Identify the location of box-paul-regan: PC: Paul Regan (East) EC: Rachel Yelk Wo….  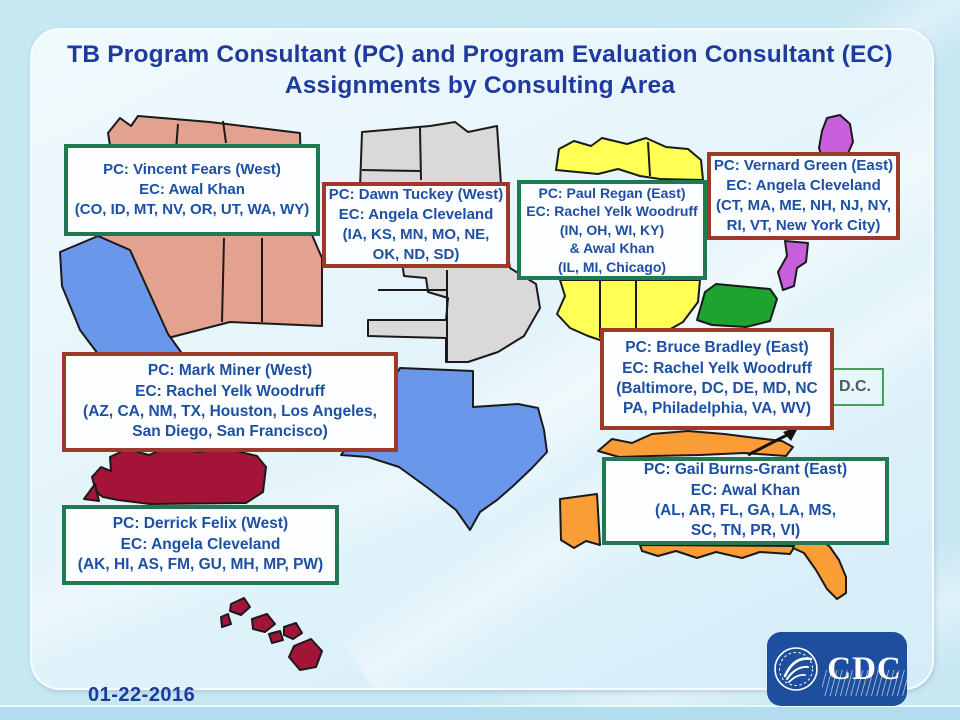
(612, 230).